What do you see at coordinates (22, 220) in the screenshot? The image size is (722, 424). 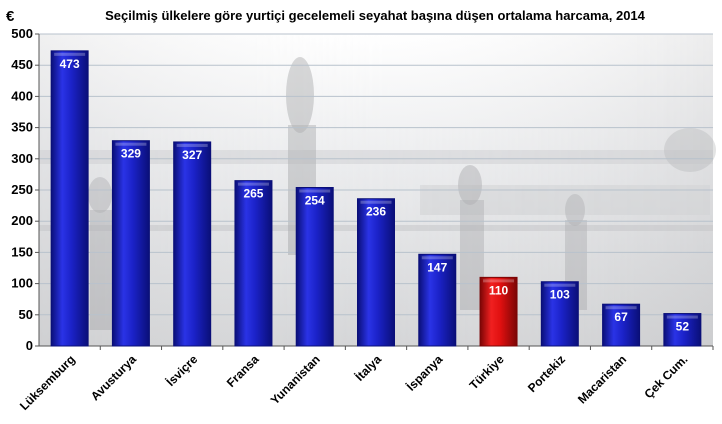 I see `y-tick-label: 200` at bounding box center [22, 220].